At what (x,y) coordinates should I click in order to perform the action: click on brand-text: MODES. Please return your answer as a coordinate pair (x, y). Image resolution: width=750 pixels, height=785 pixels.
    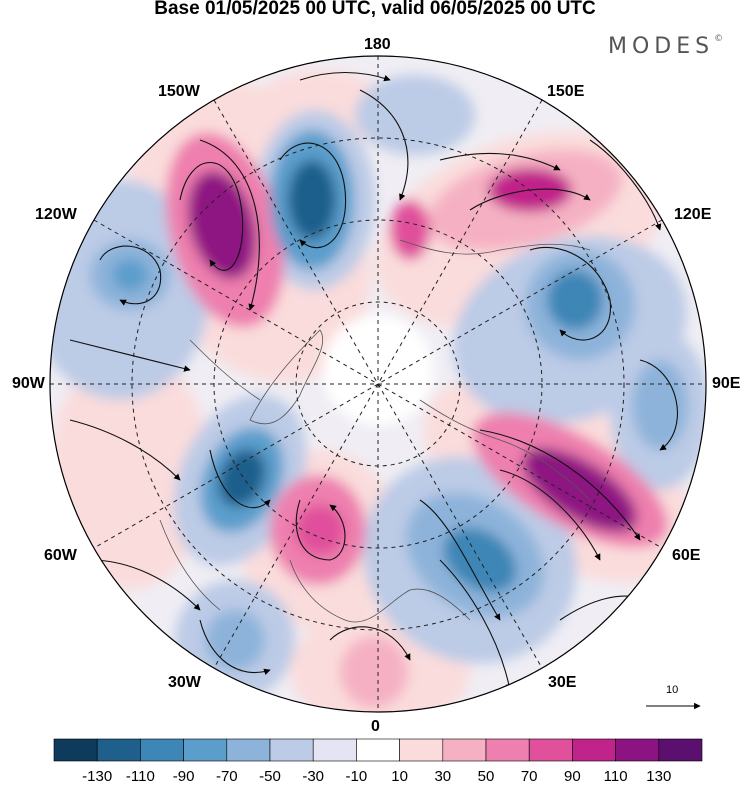
    Looking at the image, I should click on (661, 46).